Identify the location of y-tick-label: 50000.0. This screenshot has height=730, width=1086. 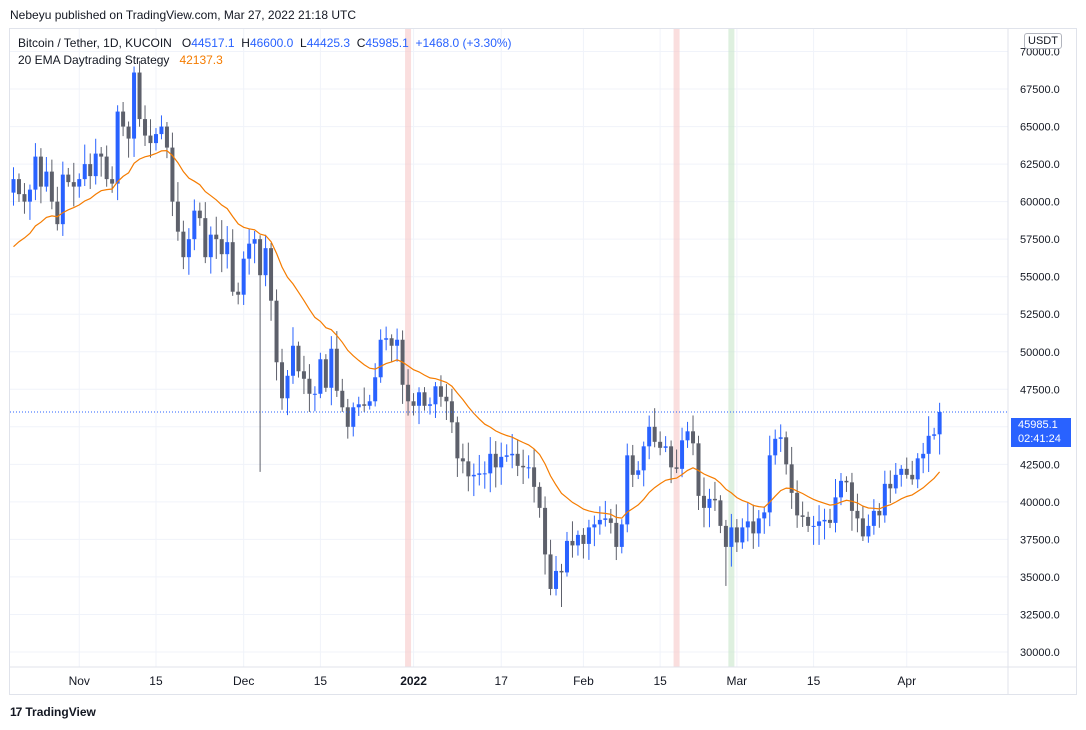
(1040, 353).